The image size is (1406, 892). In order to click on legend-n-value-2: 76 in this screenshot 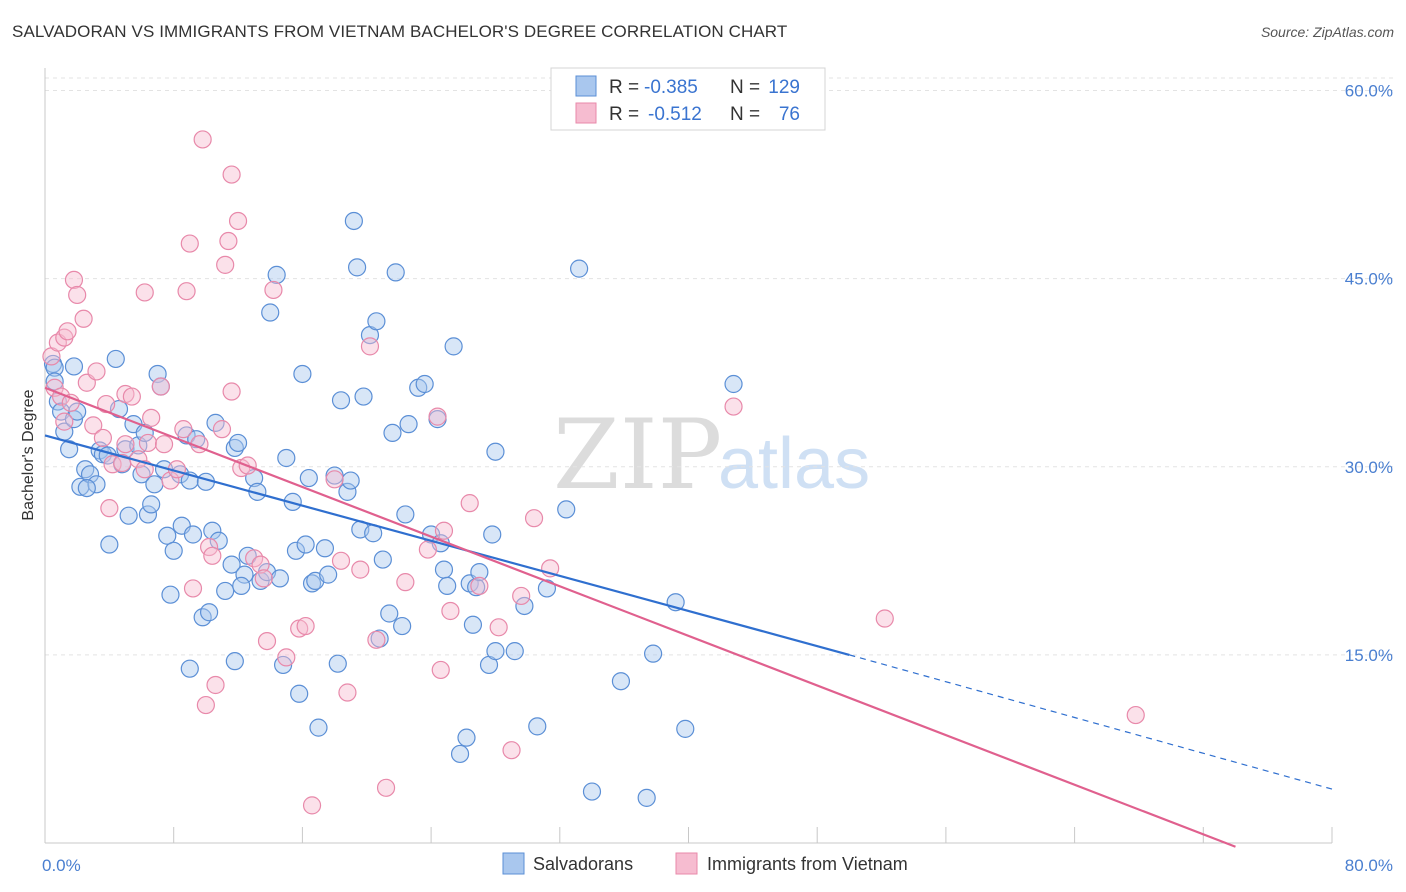, I will do `click(789, 114)`.